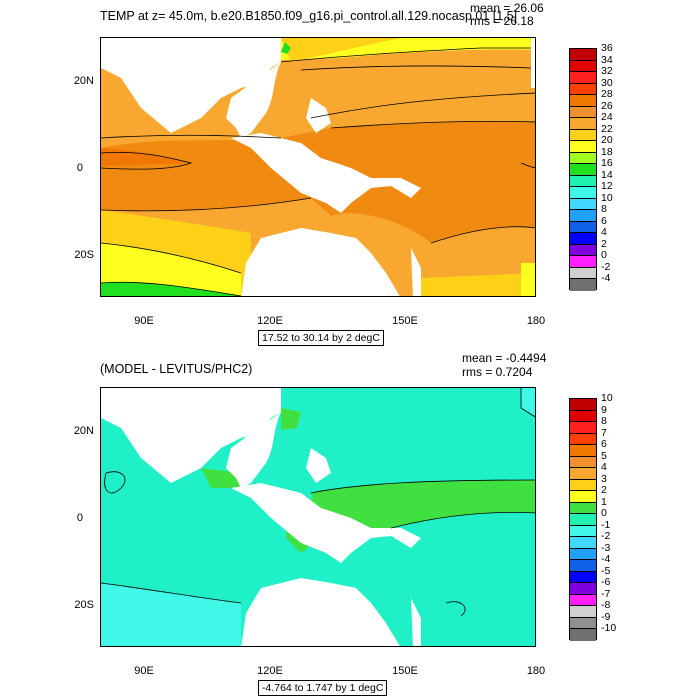  What do you see at coordinates (604, 478) in the screenshot?
I see `panel2-colorbar-label: 3` at bounding box center [604, 478].